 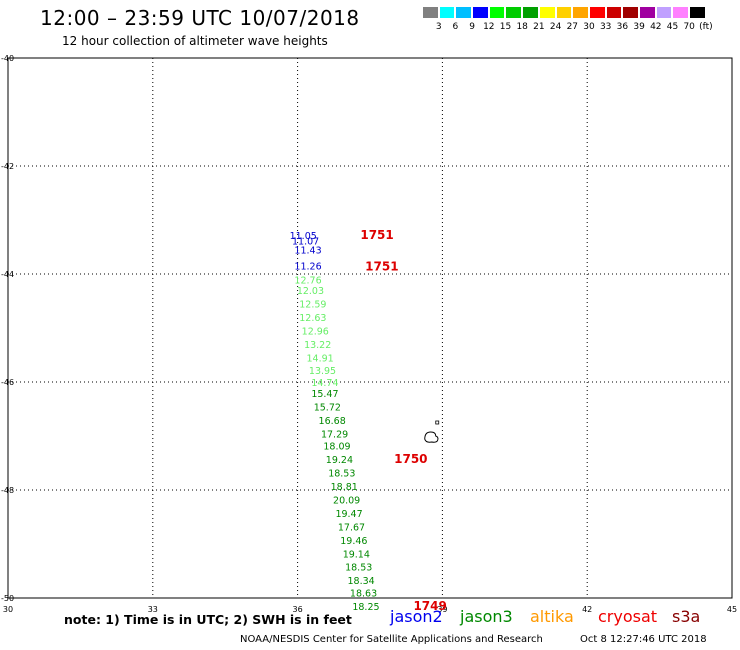 What do you see at coordinates (410, 459) in the screenshot?
I see `pass-time-label: 1750` at bounding box center [410, 459].